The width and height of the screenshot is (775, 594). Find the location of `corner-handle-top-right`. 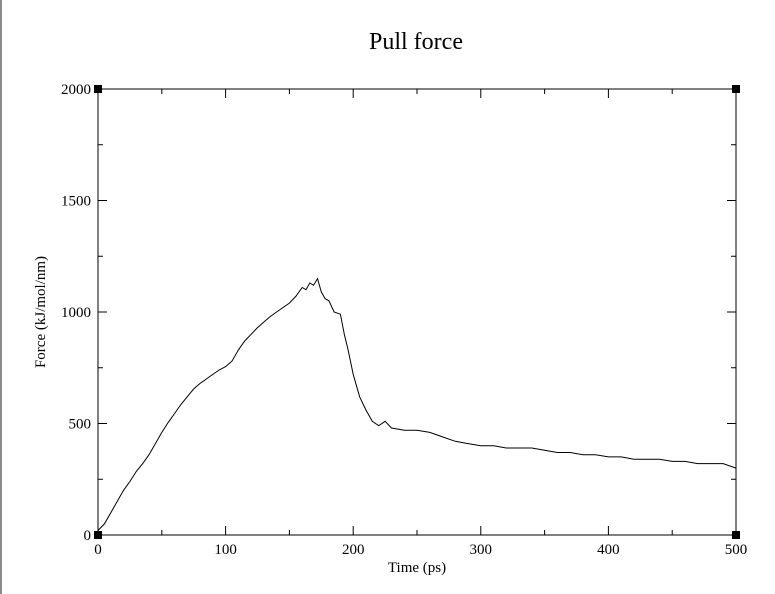

corner-handle-top-right is located at coordinates (736, 89).